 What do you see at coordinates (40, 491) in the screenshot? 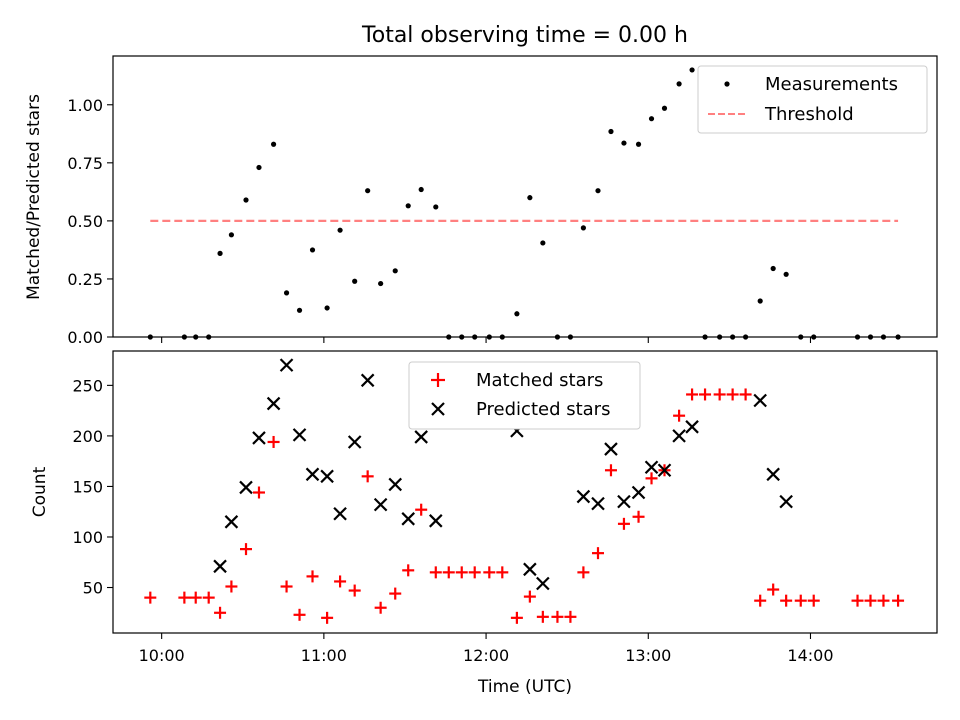
I see `bottom-y-axis-label: Count` at bounding box center [40, 491].